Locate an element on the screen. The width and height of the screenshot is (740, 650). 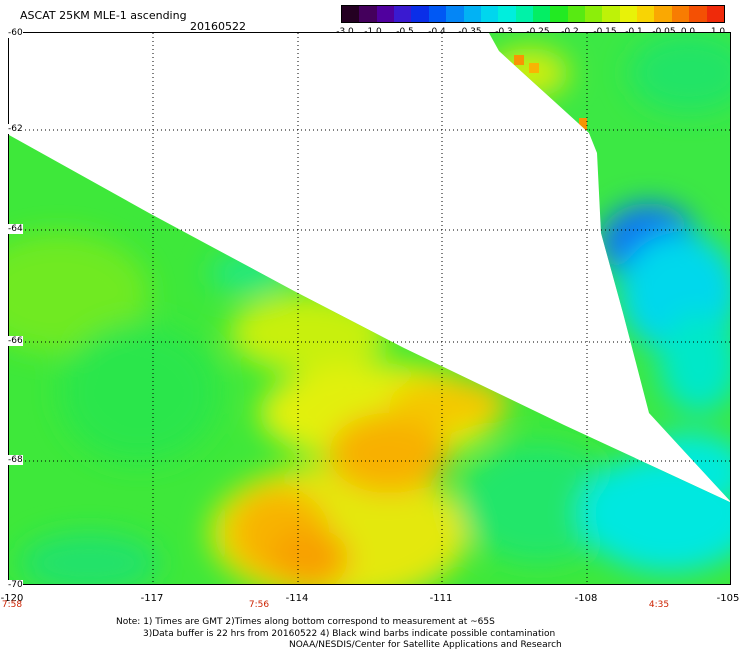
time-label: 7:58 is located at coordinates (12, 605).